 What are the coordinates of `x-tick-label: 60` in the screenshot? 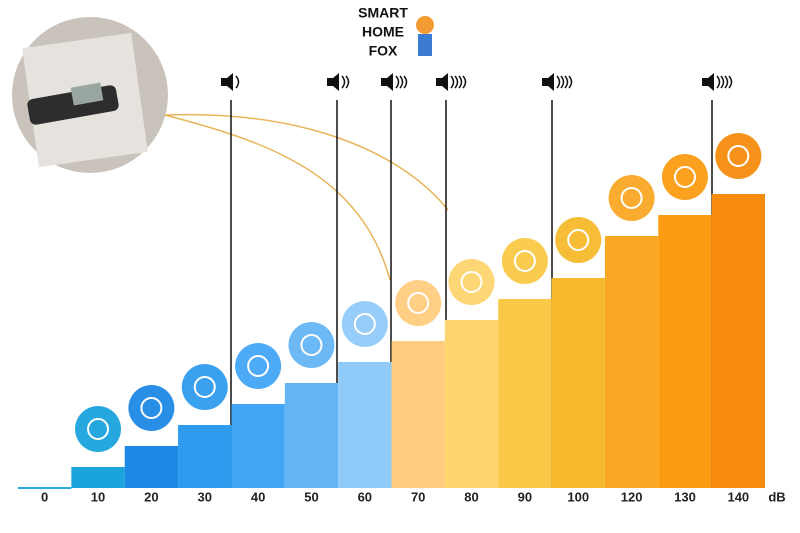 It's located at (365, 496).